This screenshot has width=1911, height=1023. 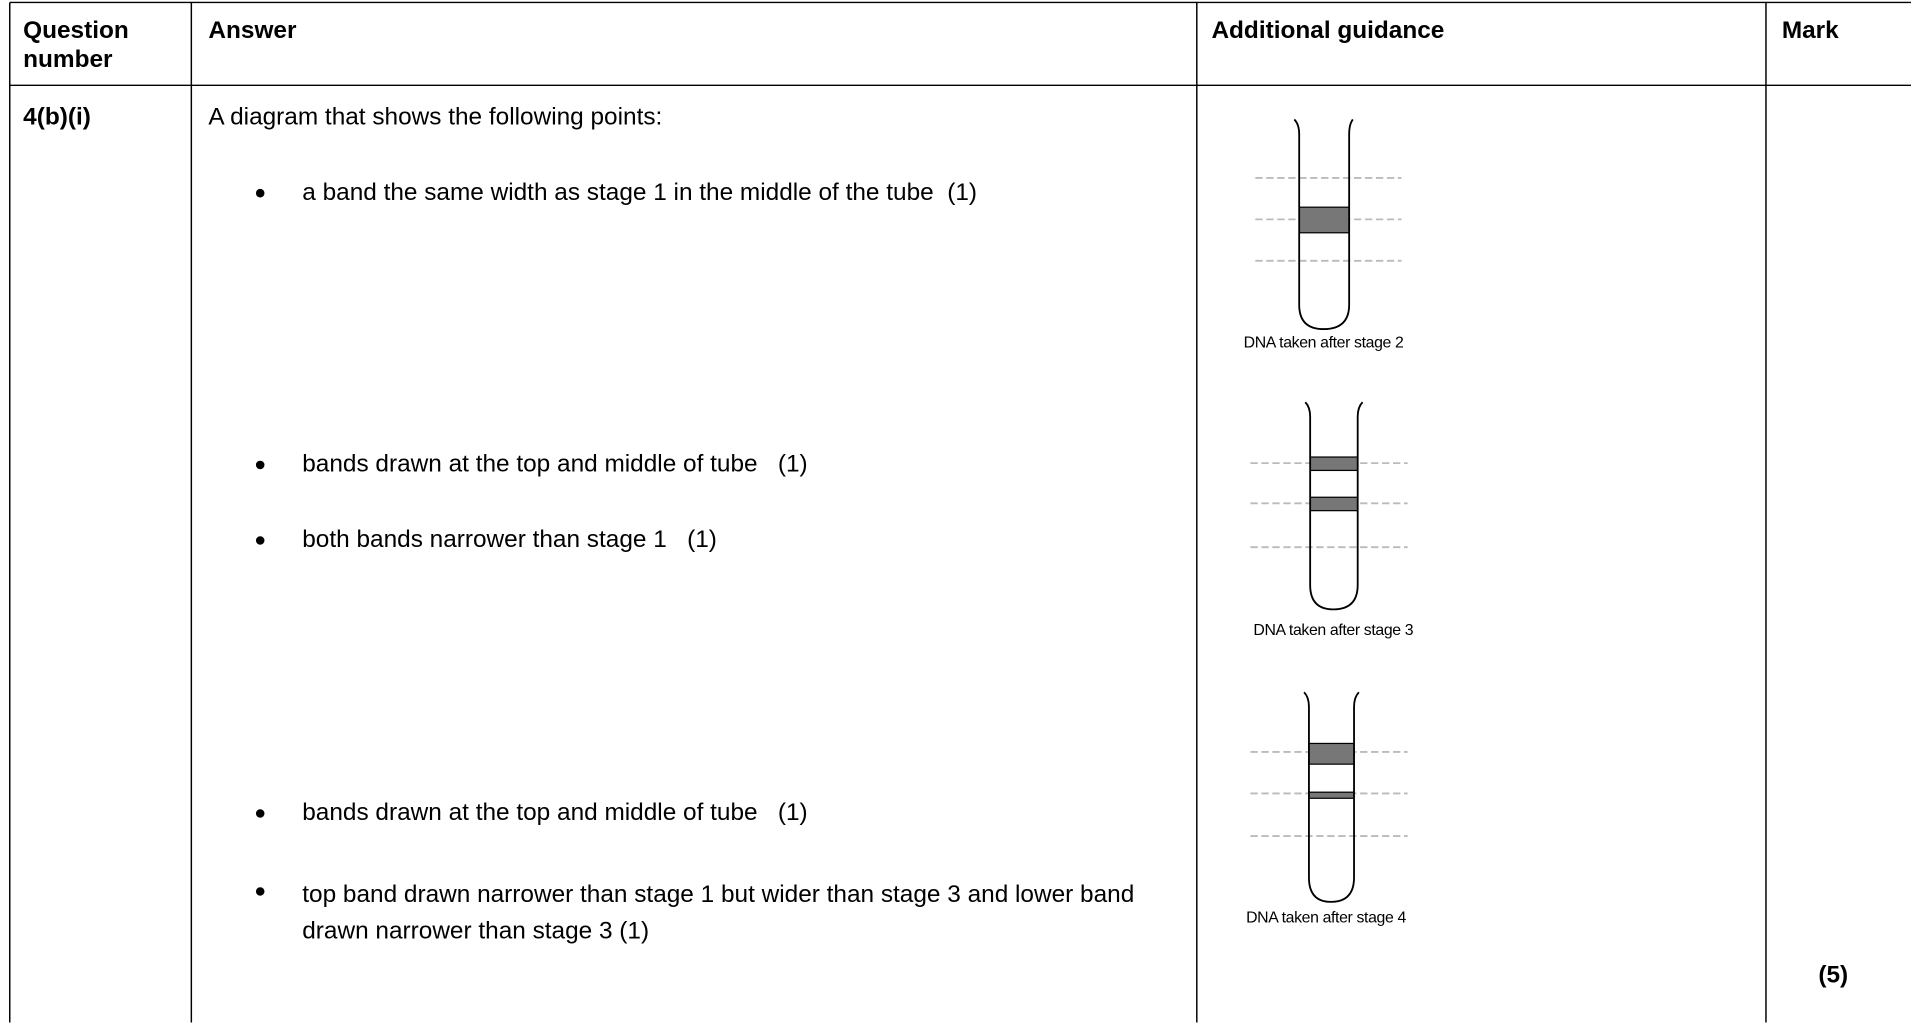 I want to click on answer-point: both bands narrower than stage 1 (1), so click(x=509, y=540).